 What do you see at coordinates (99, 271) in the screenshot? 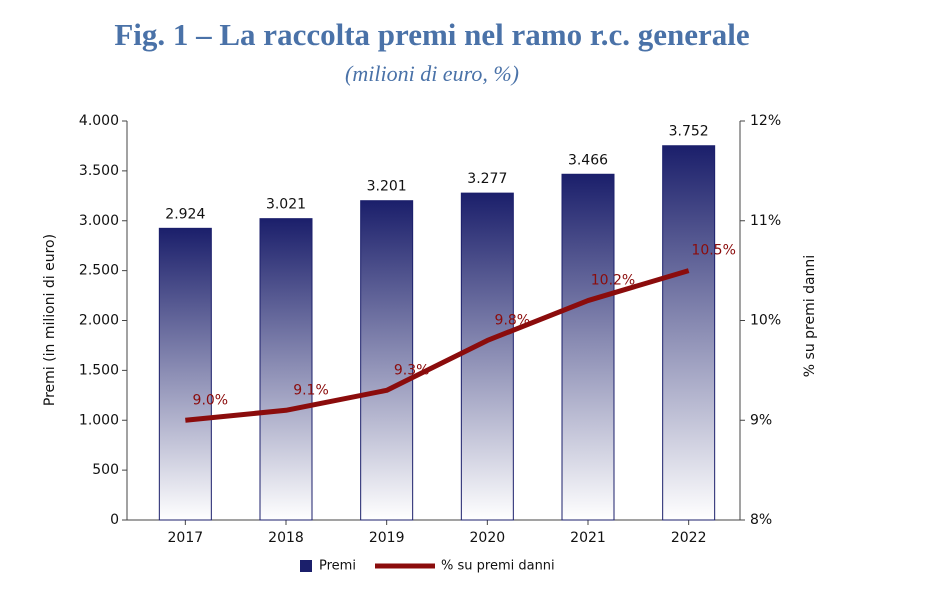
I see `y-tick-label: 2.500` at bounding box center [99, 271].